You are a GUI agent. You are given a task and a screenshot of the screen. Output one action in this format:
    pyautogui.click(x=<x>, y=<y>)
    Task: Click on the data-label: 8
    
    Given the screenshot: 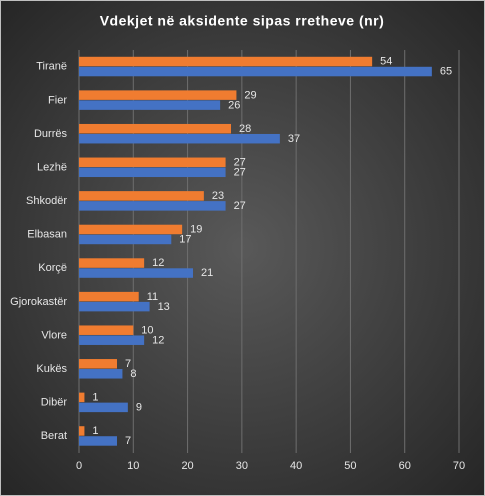 What is the action you would take?
    pyautogui.click(x=133, y=374)
    